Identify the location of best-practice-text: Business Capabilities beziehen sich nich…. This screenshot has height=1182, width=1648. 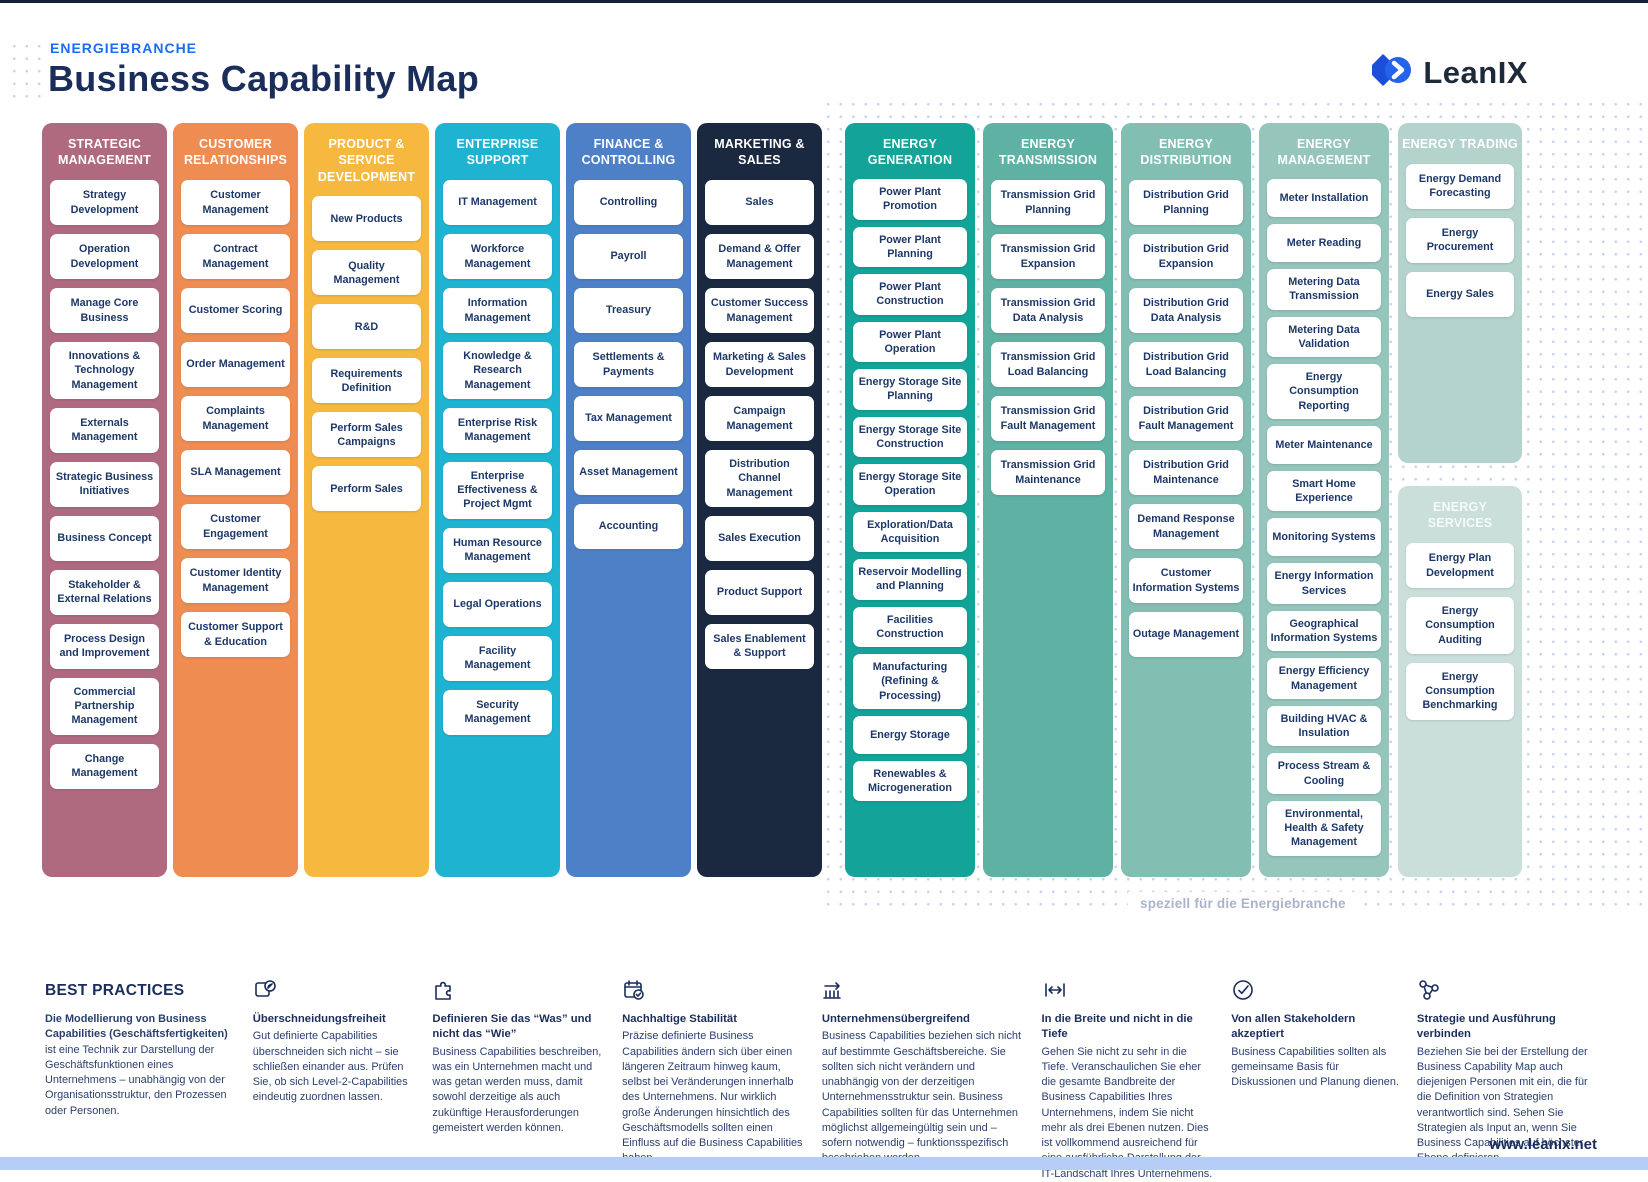
(921, 1097).